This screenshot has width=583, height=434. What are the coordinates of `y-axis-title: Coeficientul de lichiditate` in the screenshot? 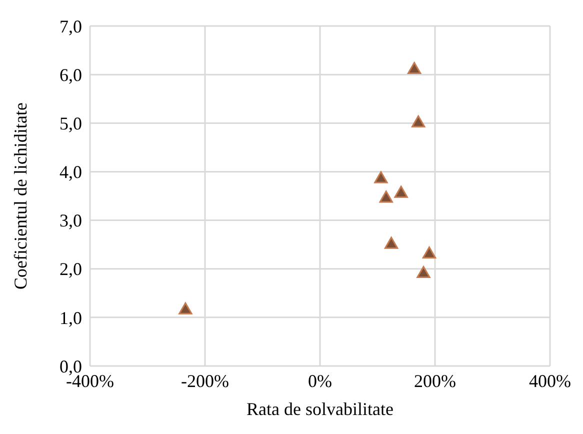 It's located at (20, 196).